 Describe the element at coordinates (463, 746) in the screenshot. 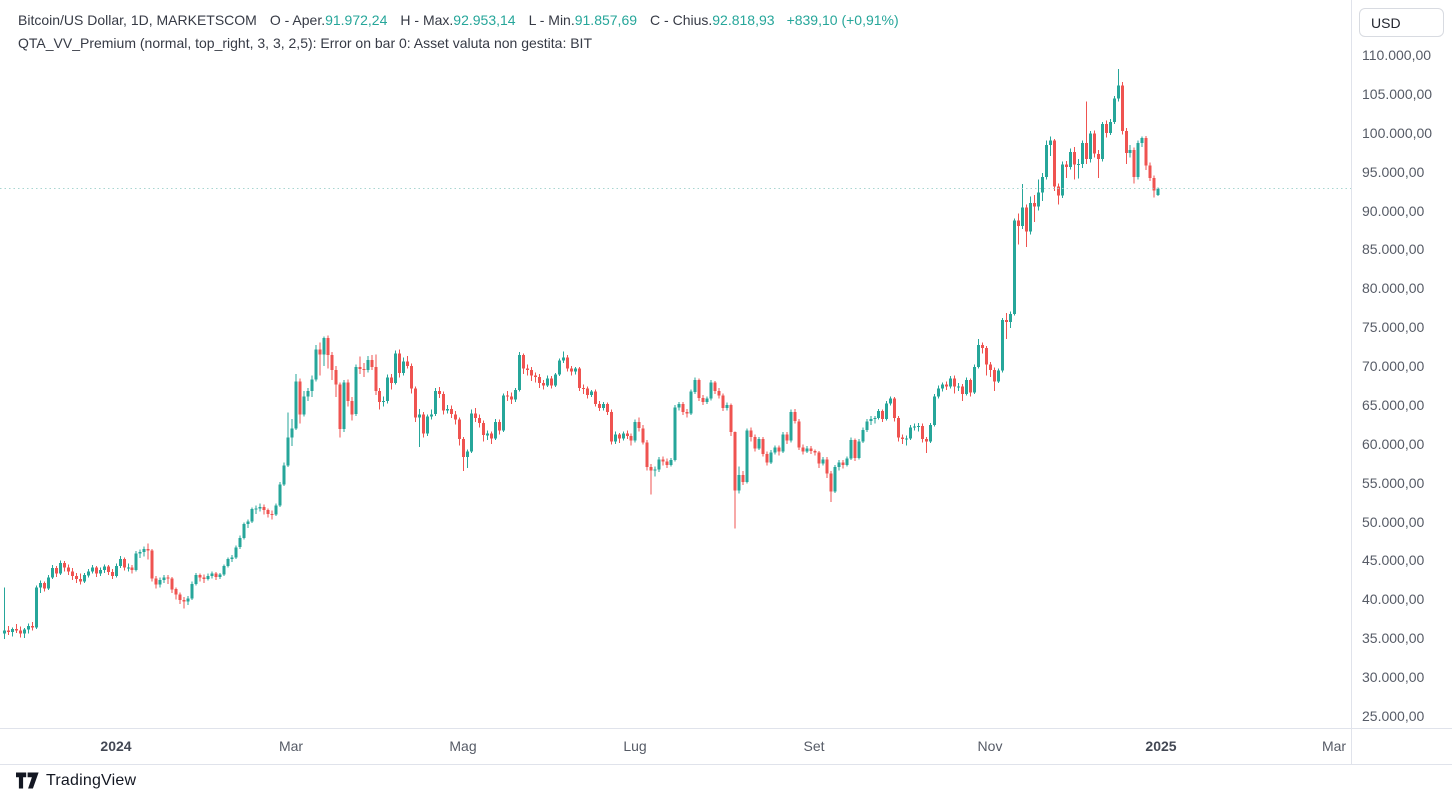

I see `time-axis-label: Mag` at that location.